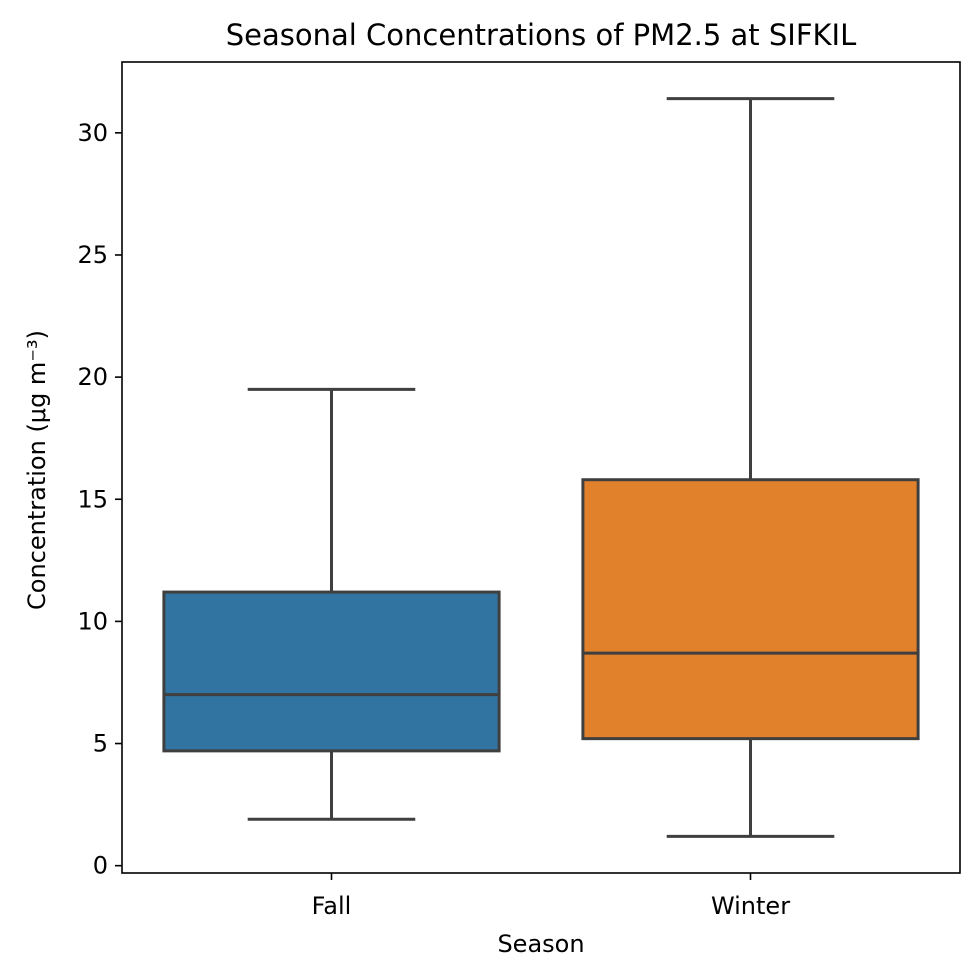  Describe the element at coordinates (750, 906) in the screenshot. I see `x-tick-label-winter: Winter` at that location.